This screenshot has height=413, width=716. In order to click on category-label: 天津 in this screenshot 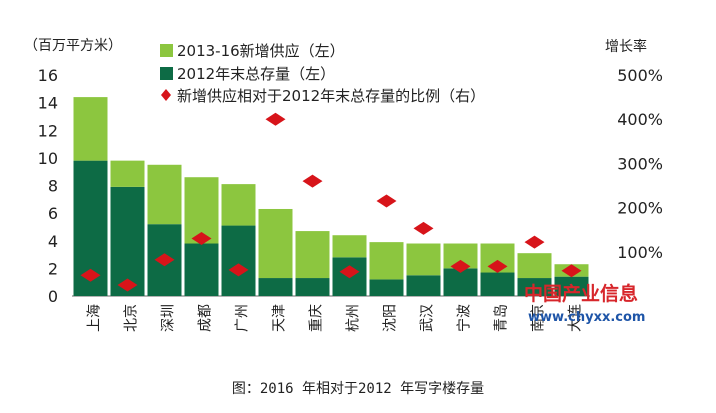, I will do `click(280, 318)`.